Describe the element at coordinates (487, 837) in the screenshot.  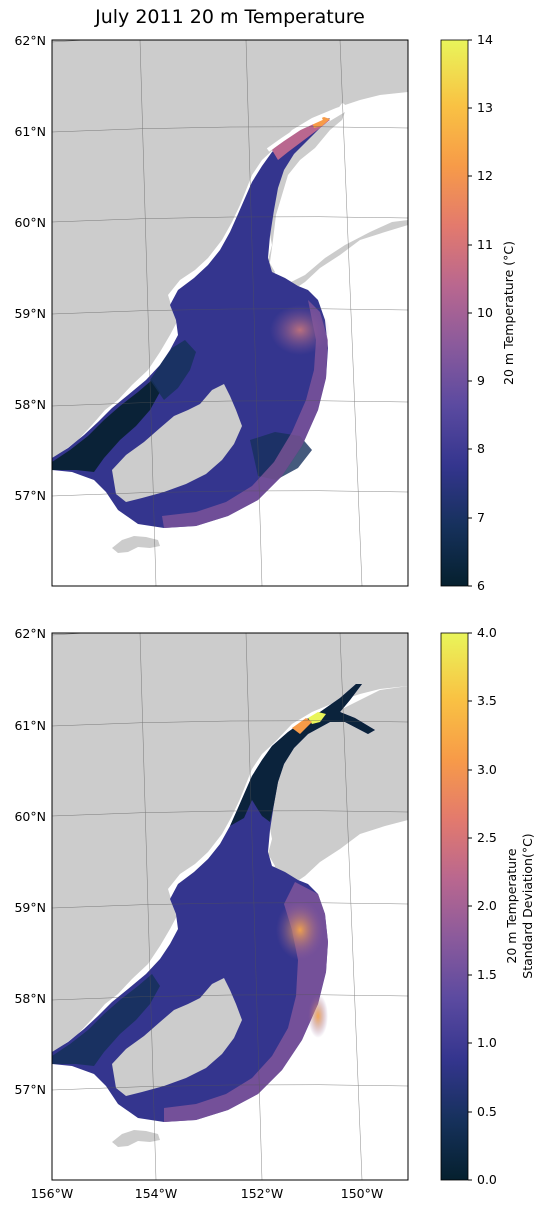
I see `colorbar-tick-label: 2.5` at that location.